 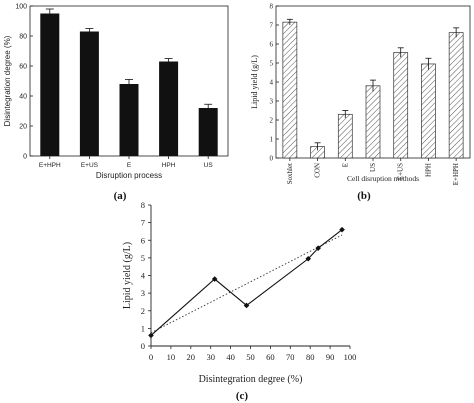 I want to click on y-axis-label: Disintegration degree (%), so click(x=7, y=80).